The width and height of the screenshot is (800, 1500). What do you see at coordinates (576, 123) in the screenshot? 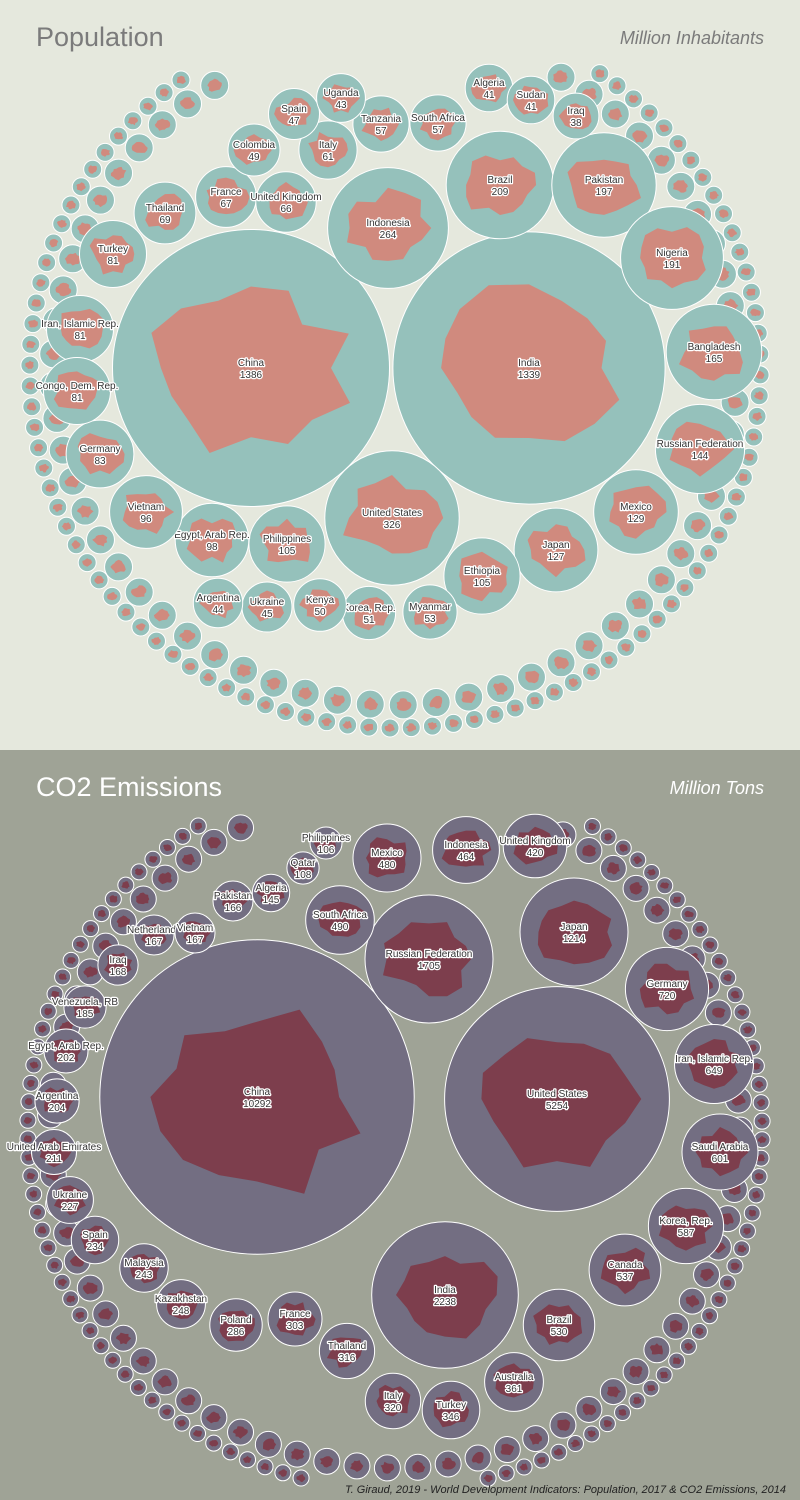
I see `bubble-value-iraq: 38` at bounding box center [576, 123].